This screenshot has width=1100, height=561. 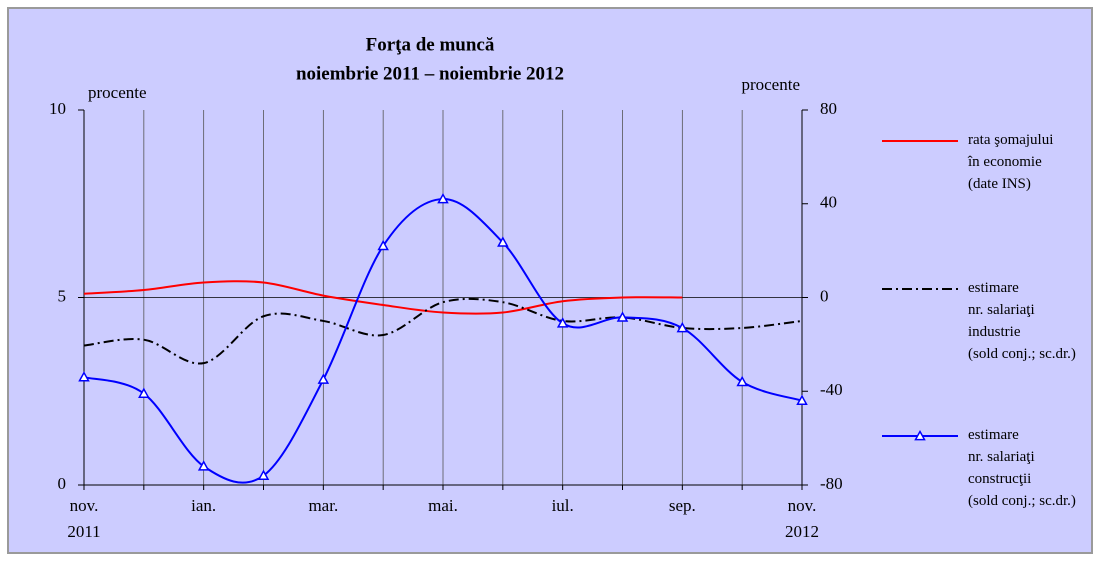 What do you see at coordinates (824, 295) in the screenshot?
I see `y2-tick-label: 0` at bounding box center [824, 295].